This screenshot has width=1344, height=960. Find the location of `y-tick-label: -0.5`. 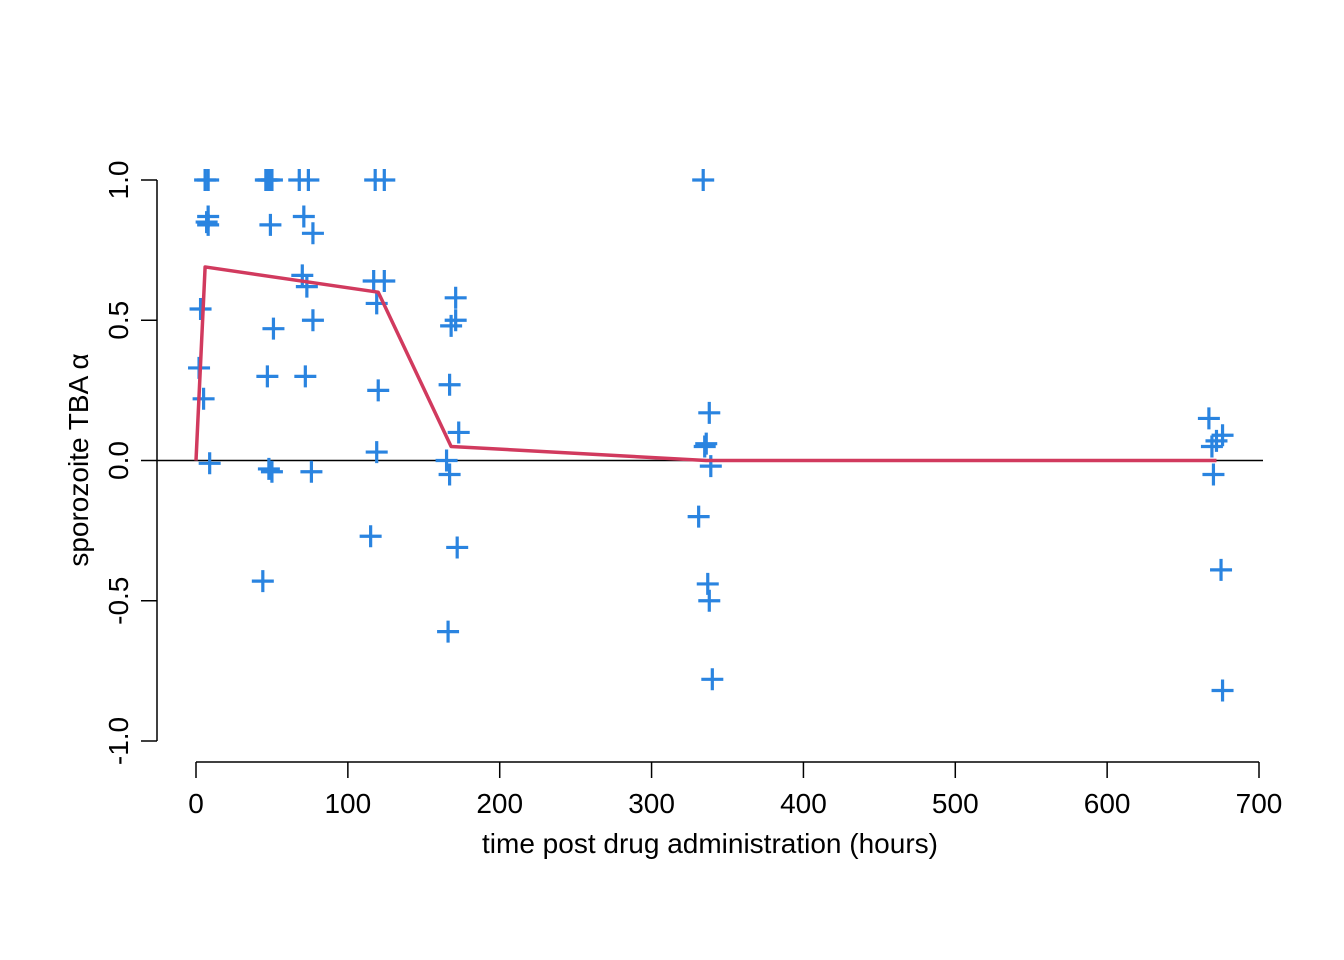

y-tick-label: -0.5 is located at coordinates (118, 601).